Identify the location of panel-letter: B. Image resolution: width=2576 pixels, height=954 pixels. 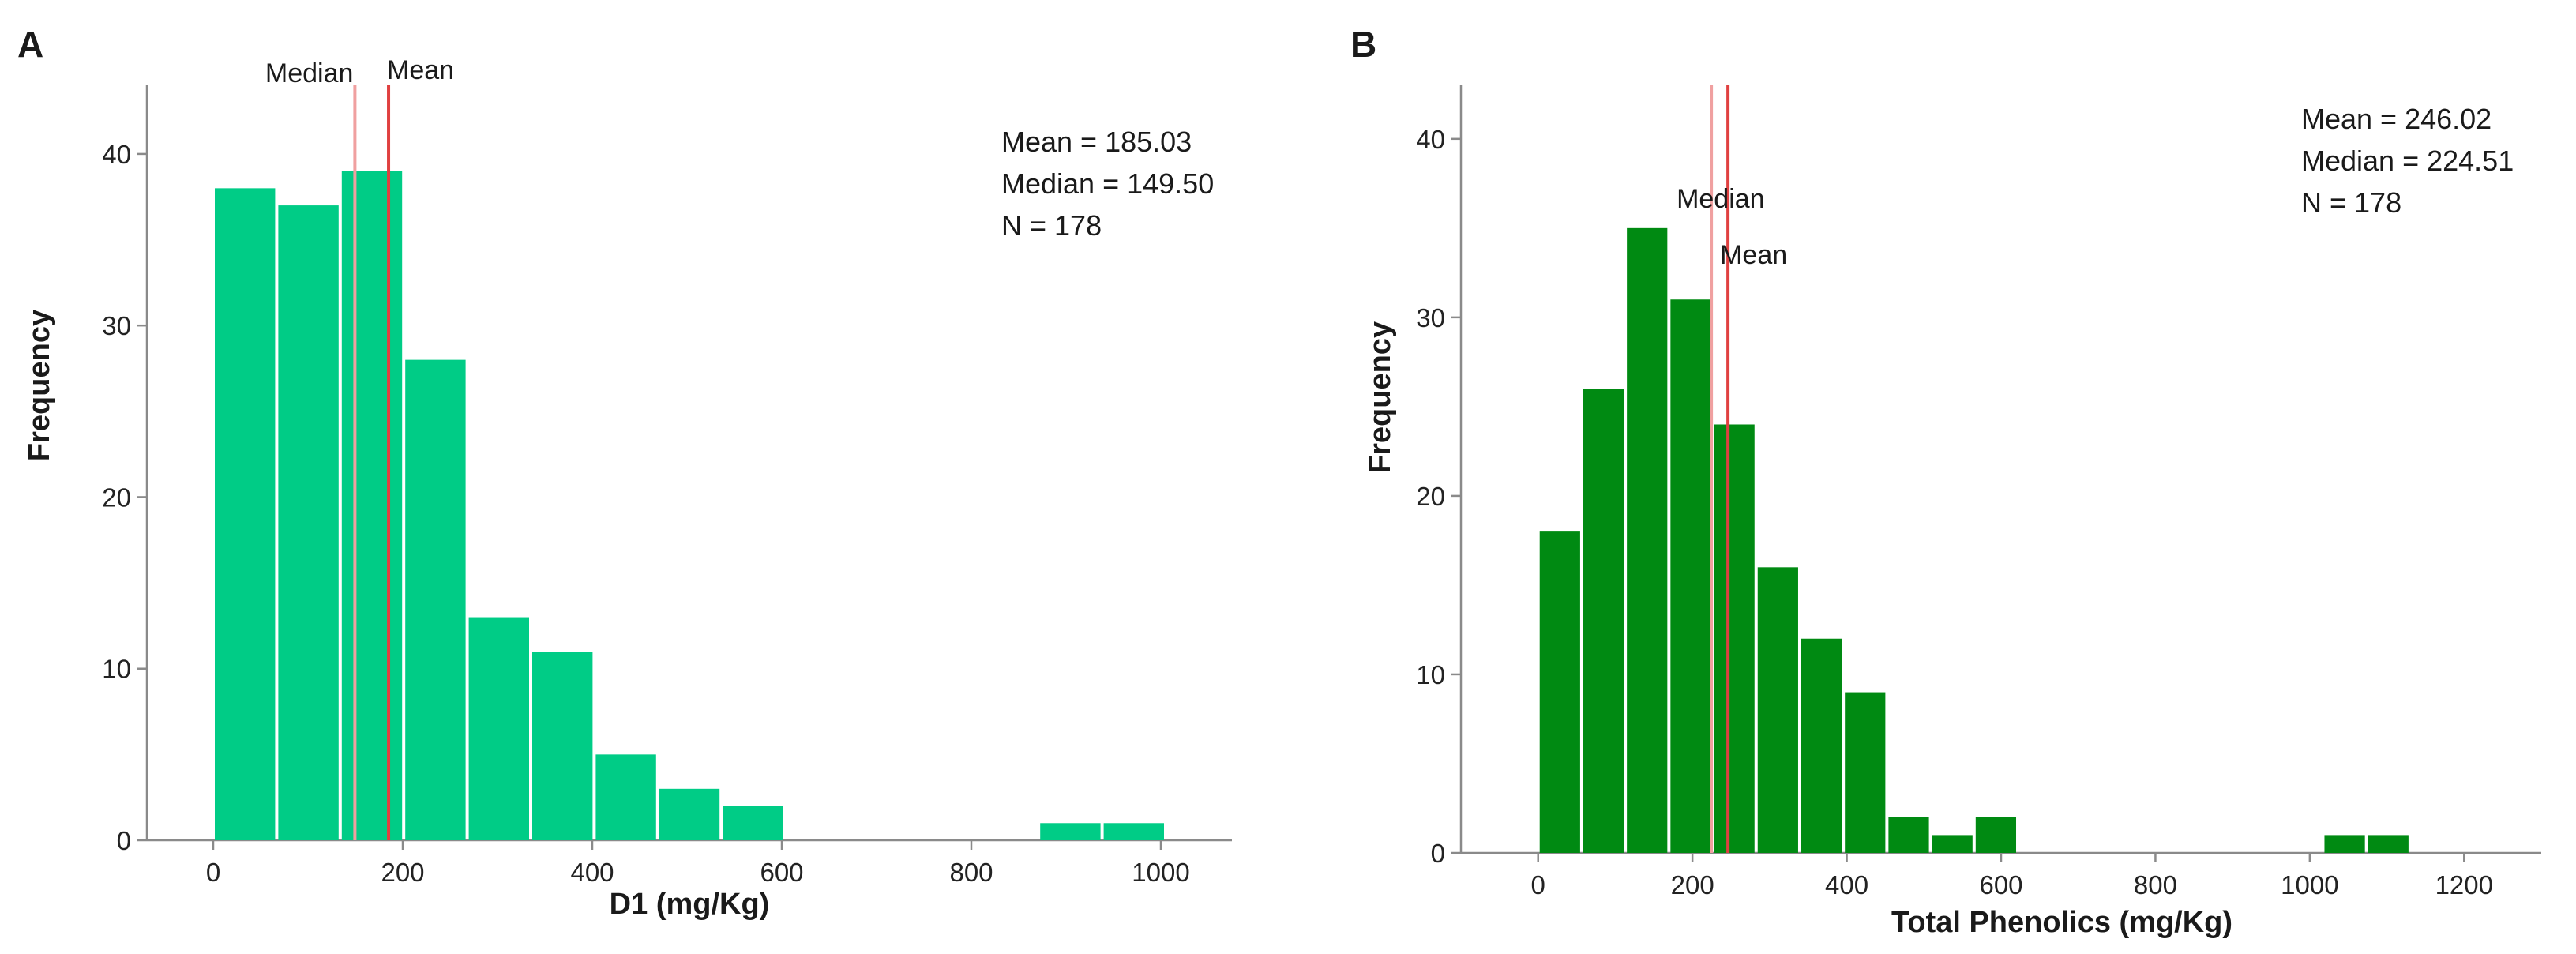
(1363, 44).